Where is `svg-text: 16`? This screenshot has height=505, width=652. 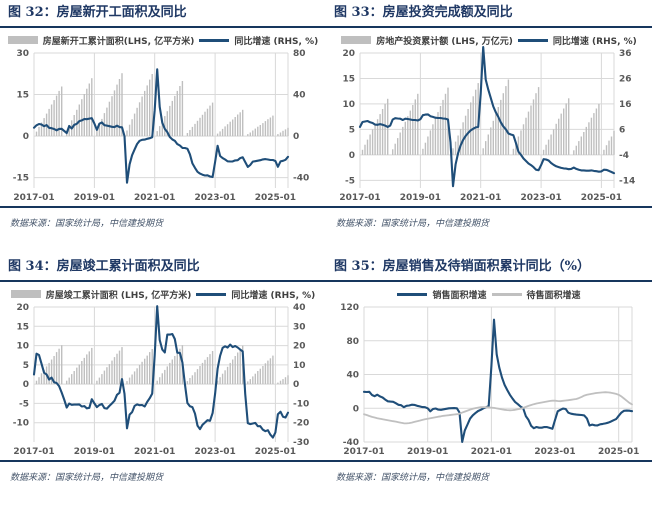 svg-text: 16 is located at coordinates (625, 105).